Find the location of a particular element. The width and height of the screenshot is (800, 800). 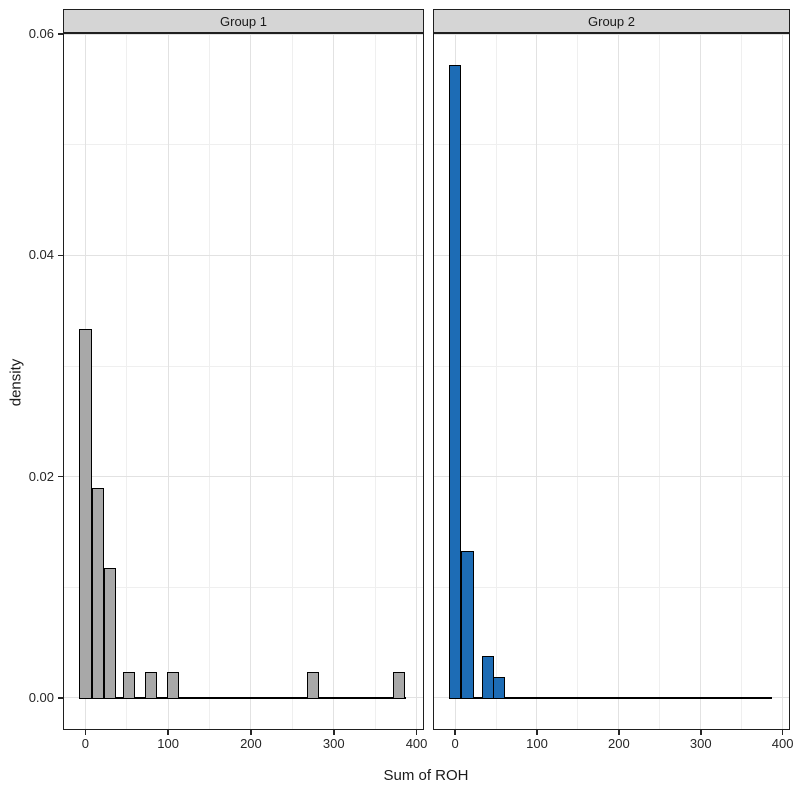

y-axis-tick-label: 0.00 is located at coordinates (41, 697).